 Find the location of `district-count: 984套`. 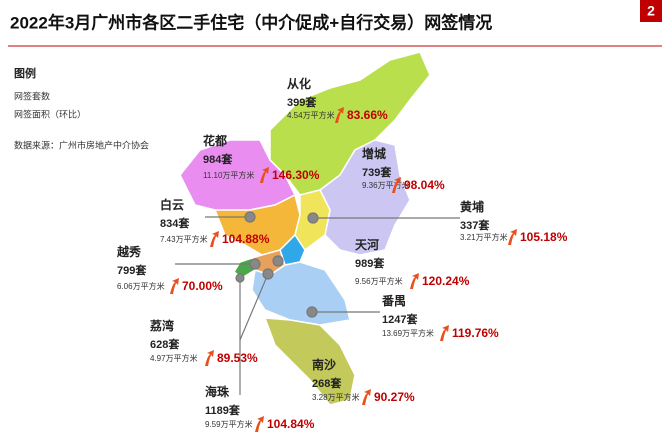

district-count: 984套 is located at coordinates (218, 159).